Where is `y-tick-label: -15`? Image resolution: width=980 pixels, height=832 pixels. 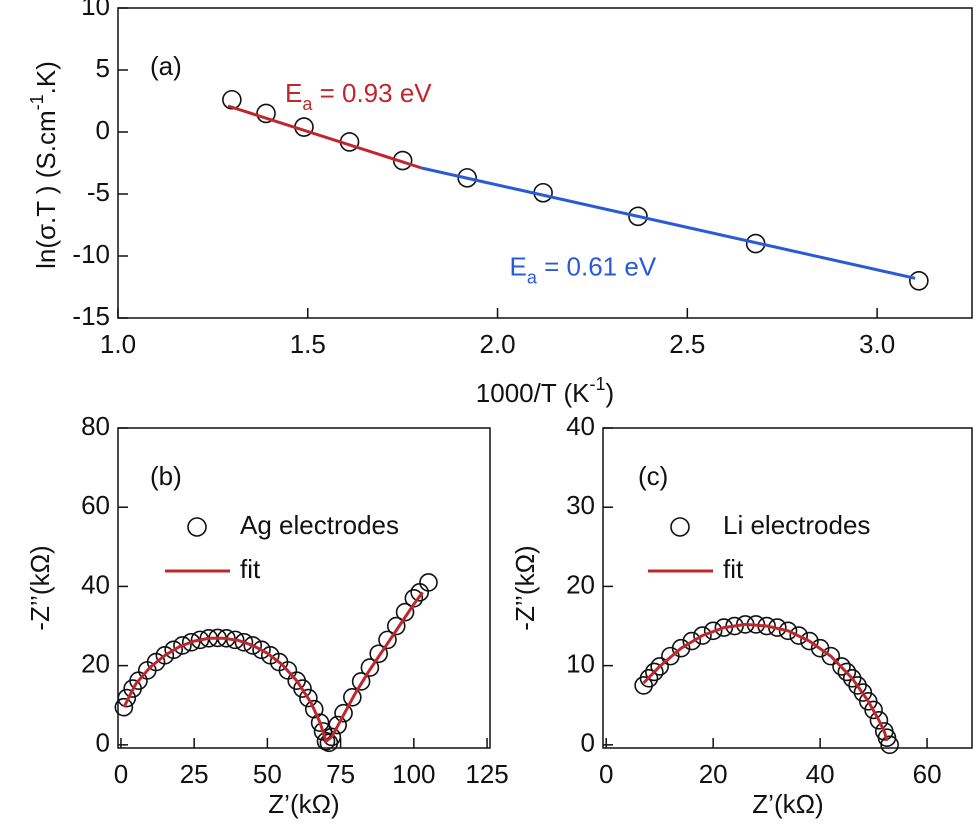 y-tick-label: -15 is located at coordinates (91, 316).